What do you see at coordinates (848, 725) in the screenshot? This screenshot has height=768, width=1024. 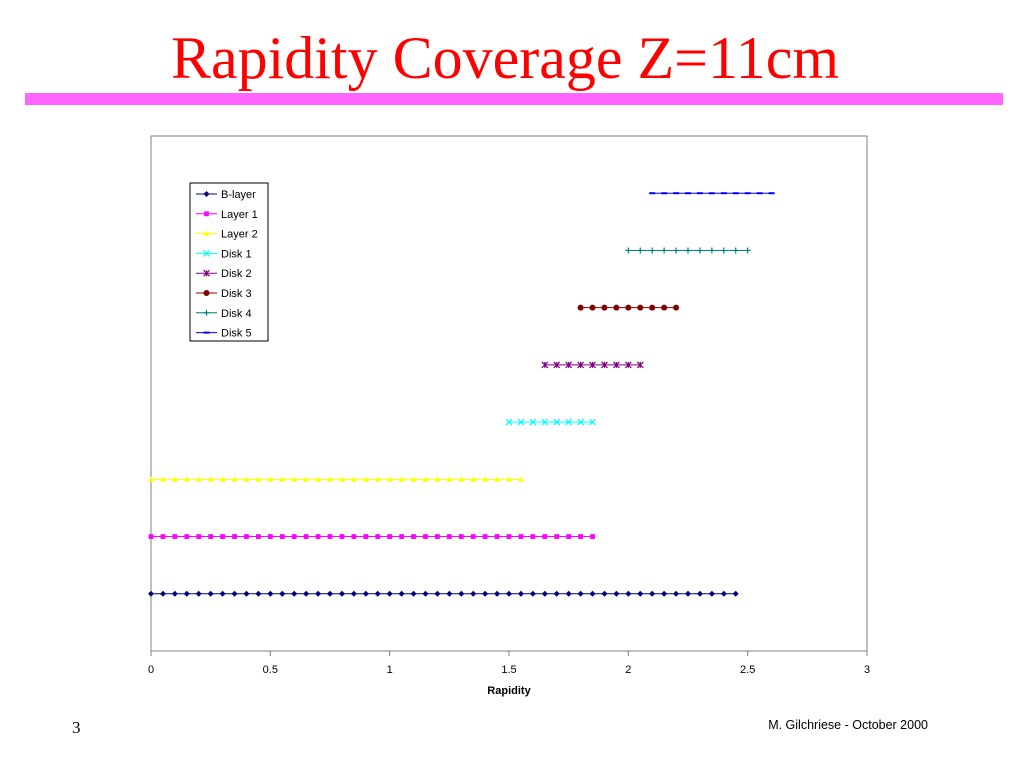 I see `footer-credit: M. Gilchriese - October 2000` at bounding box center [848, 725].